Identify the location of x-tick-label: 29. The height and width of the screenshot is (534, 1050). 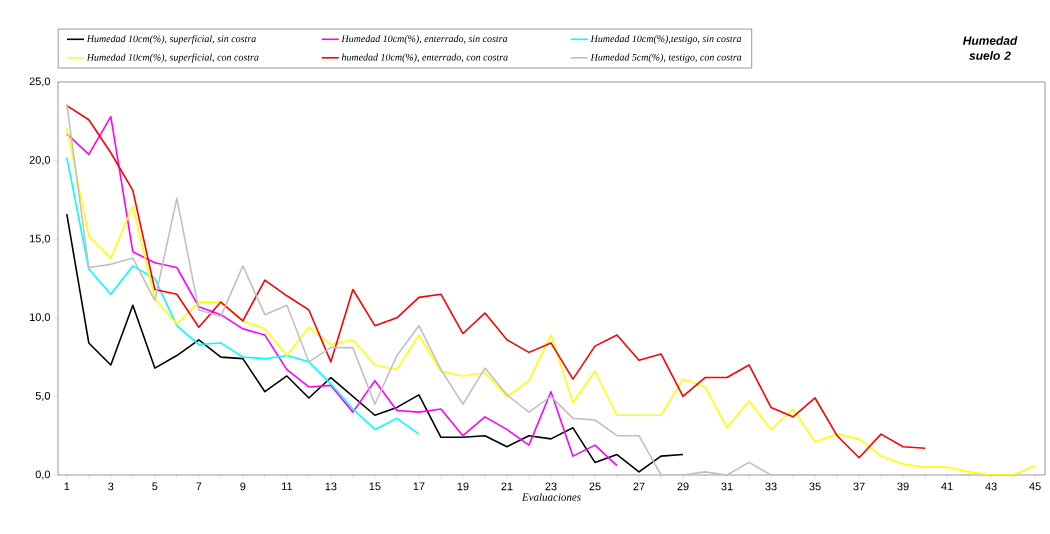
(683, 486).